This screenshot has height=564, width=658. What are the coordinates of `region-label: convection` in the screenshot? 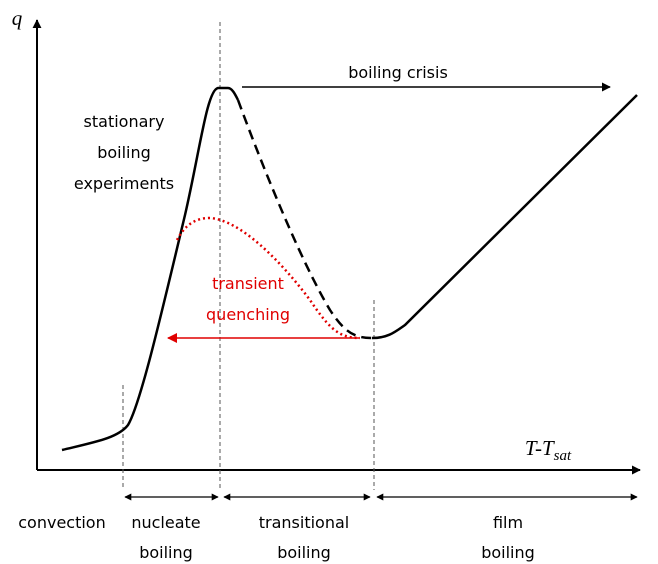 It's located at (61, 522).